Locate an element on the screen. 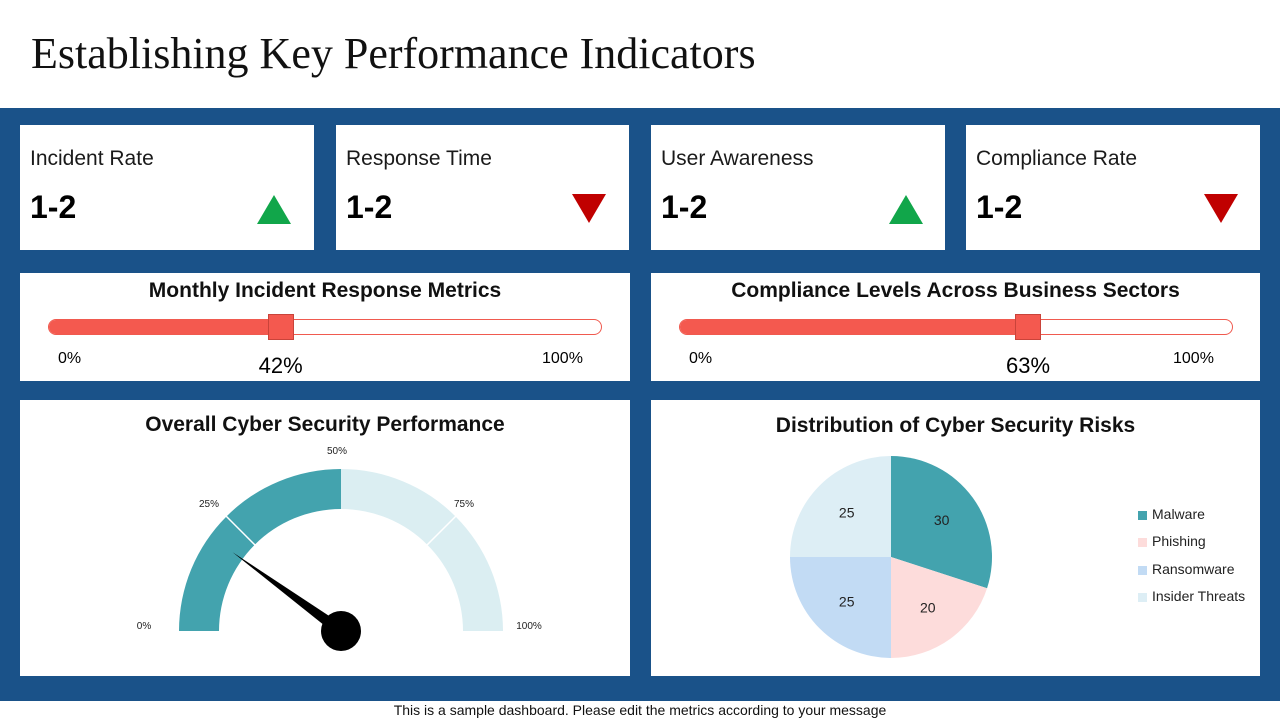 The width and height of the screenshot is (1280, 720). gauge-tick-label: 50% is located at coordinates (337, 451).